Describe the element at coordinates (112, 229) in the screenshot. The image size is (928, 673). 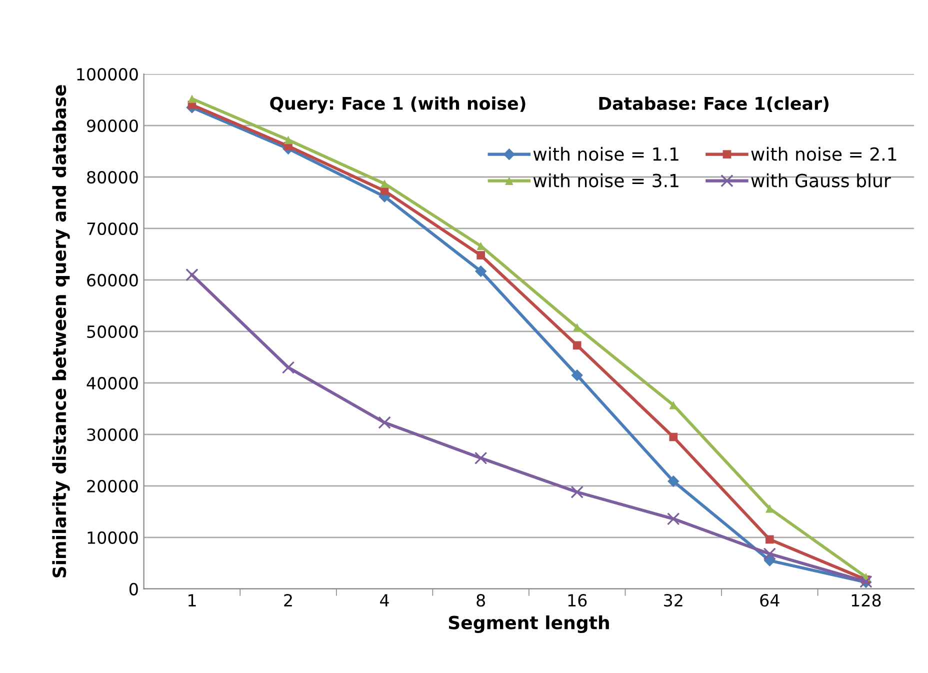
I see `y-tick-label: 70000` at that location.